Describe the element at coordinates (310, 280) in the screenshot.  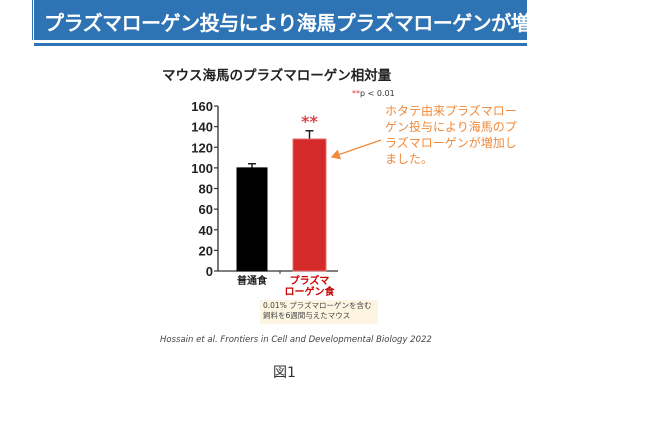
I see `x-tick-label: プラズマ` at that location.